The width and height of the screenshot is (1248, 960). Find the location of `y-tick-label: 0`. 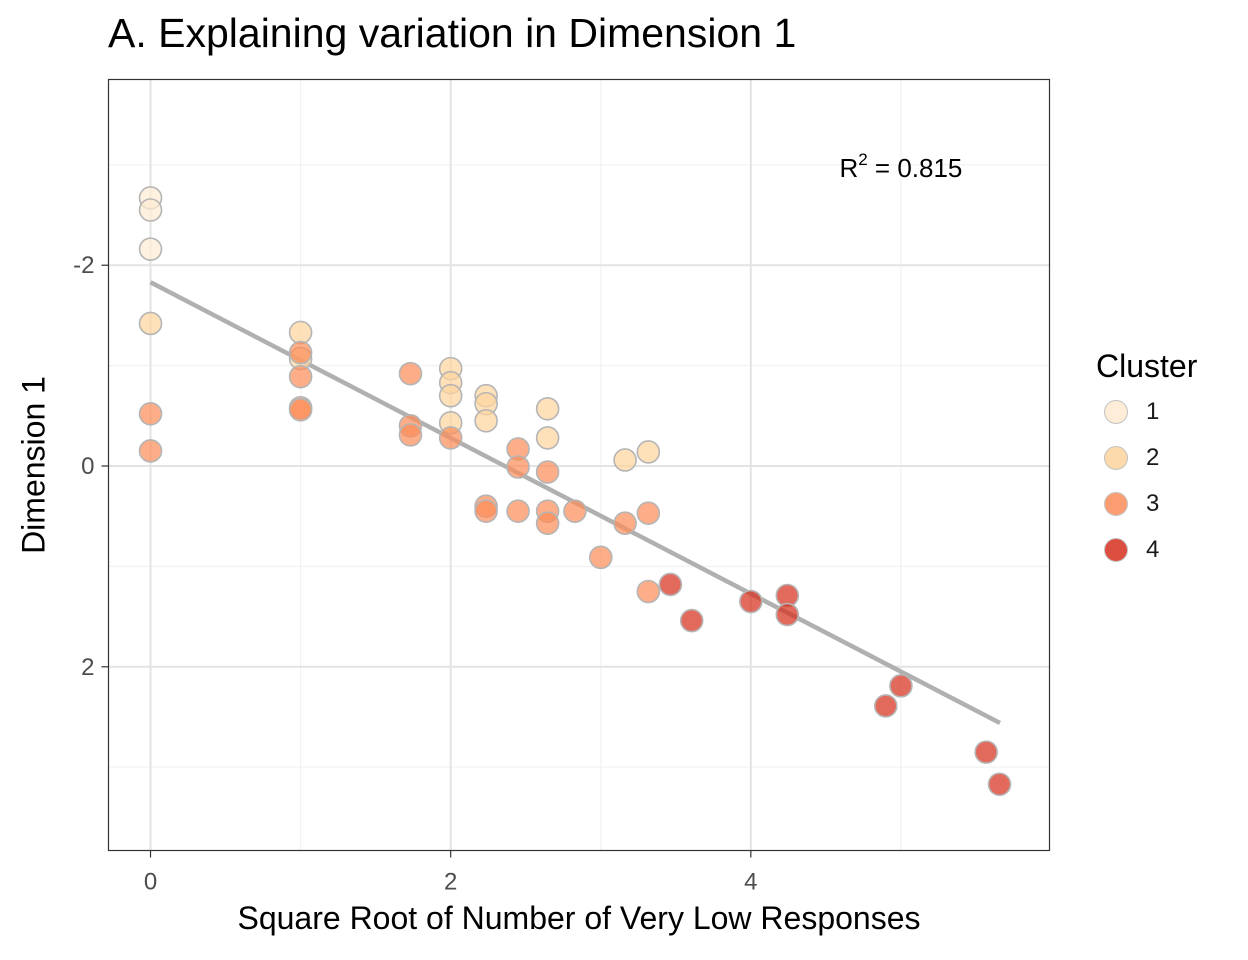

y-tick-label: 0 is located at coordinates (87, 466).